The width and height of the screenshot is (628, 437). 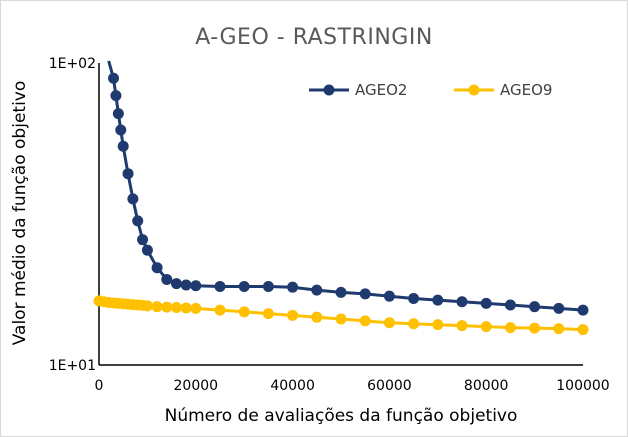 What do you see at coordinates (341, 416) in the screenshot?
I see `x-axis-label: Número de avaliações da função objetivo` at bounding box center [341, 416].